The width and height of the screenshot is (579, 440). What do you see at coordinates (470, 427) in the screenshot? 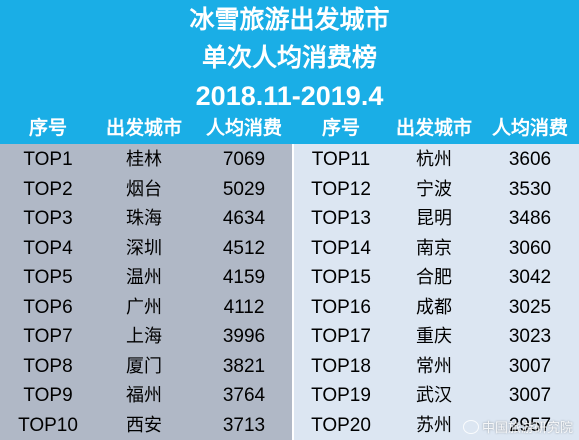
I see `weibo-icon` at bounding box center [470, 427].